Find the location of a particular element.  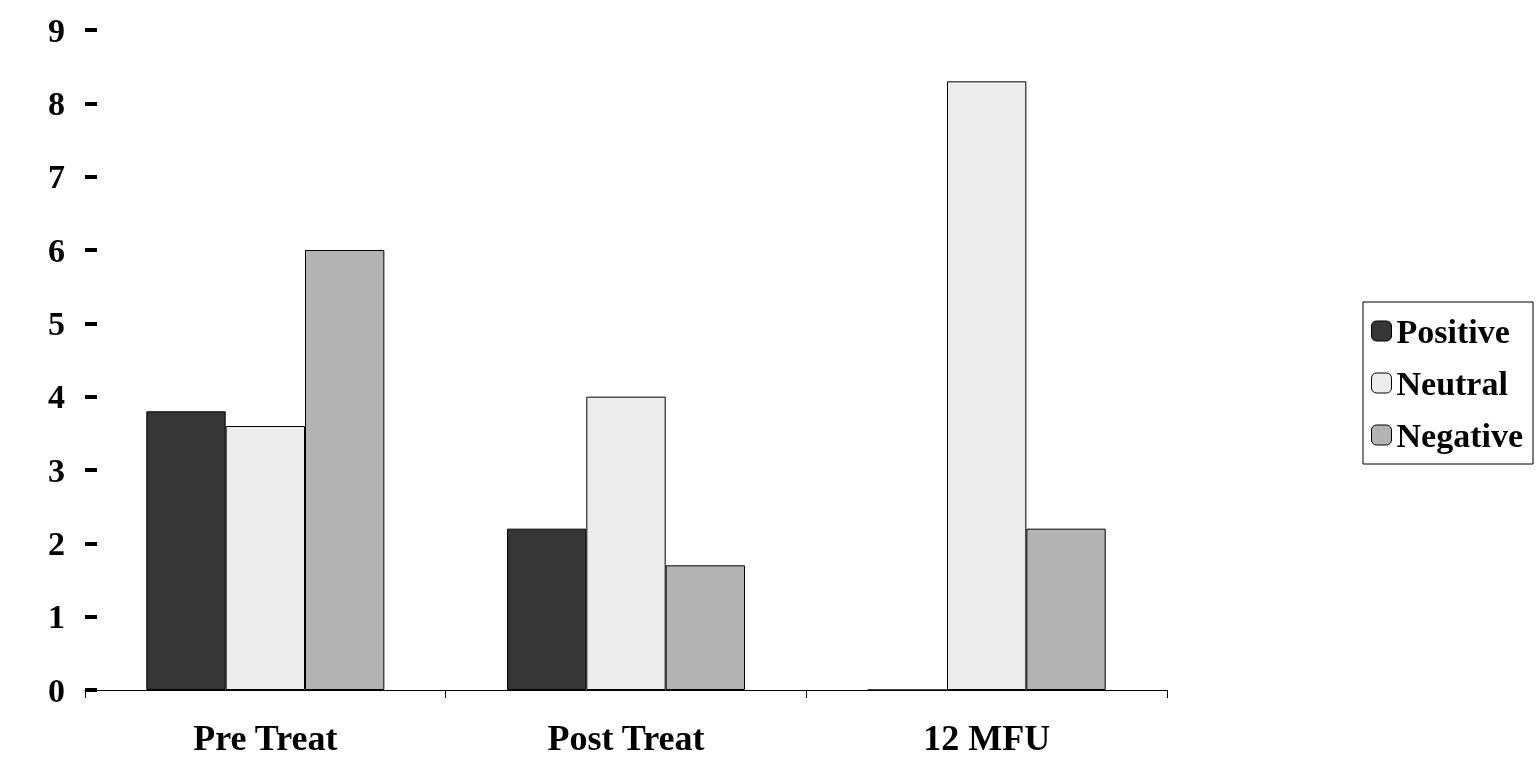

legend-label: Neutral is located at coordinates (1452, 383).